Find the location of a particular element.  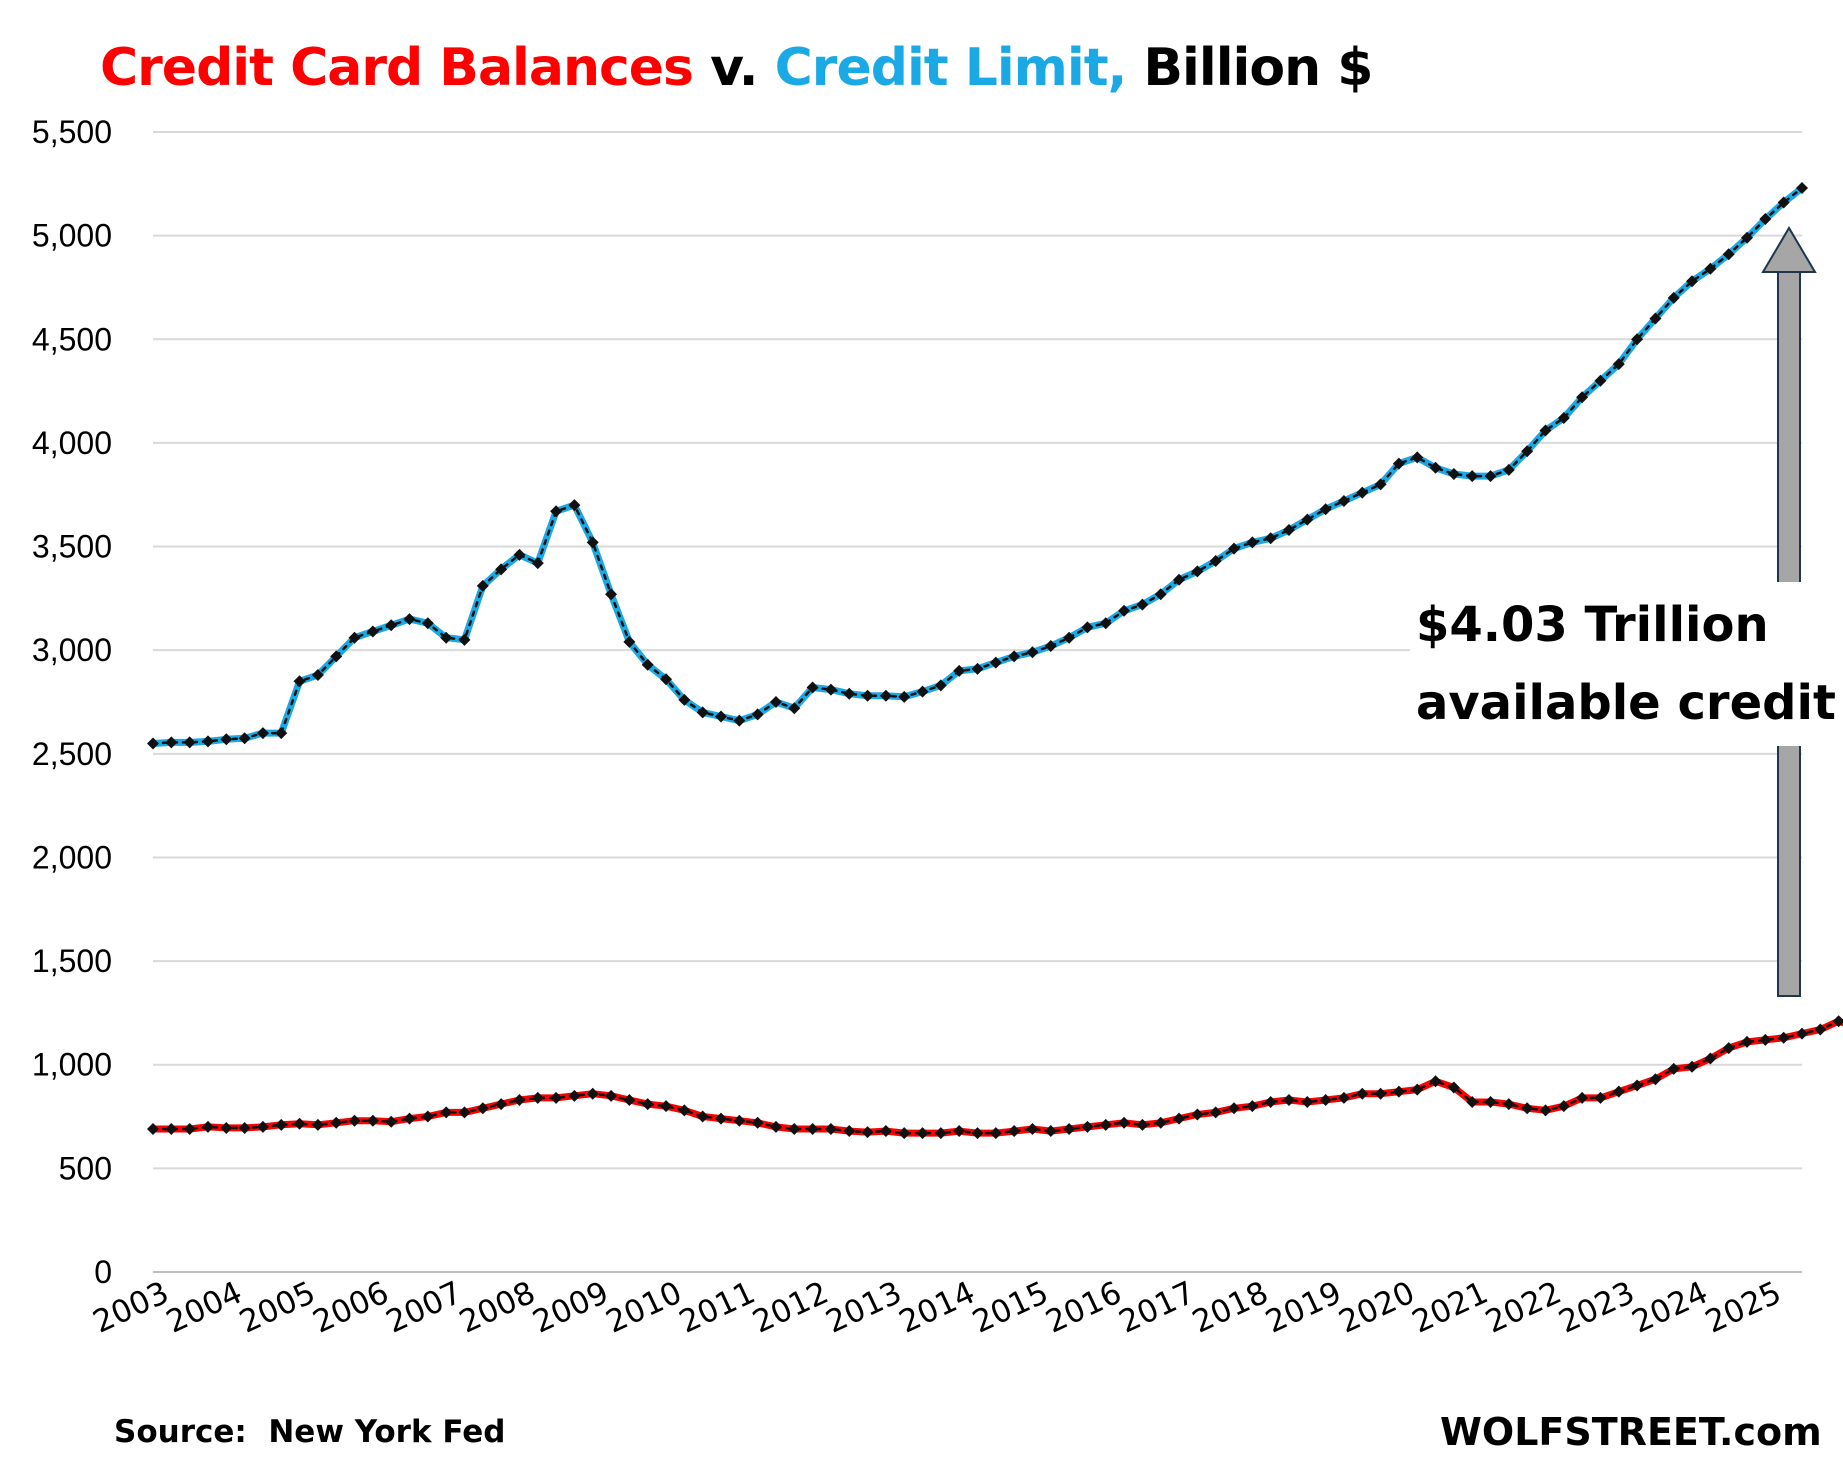

title-unit: Billion $ is located at coordinates (1249, 68).